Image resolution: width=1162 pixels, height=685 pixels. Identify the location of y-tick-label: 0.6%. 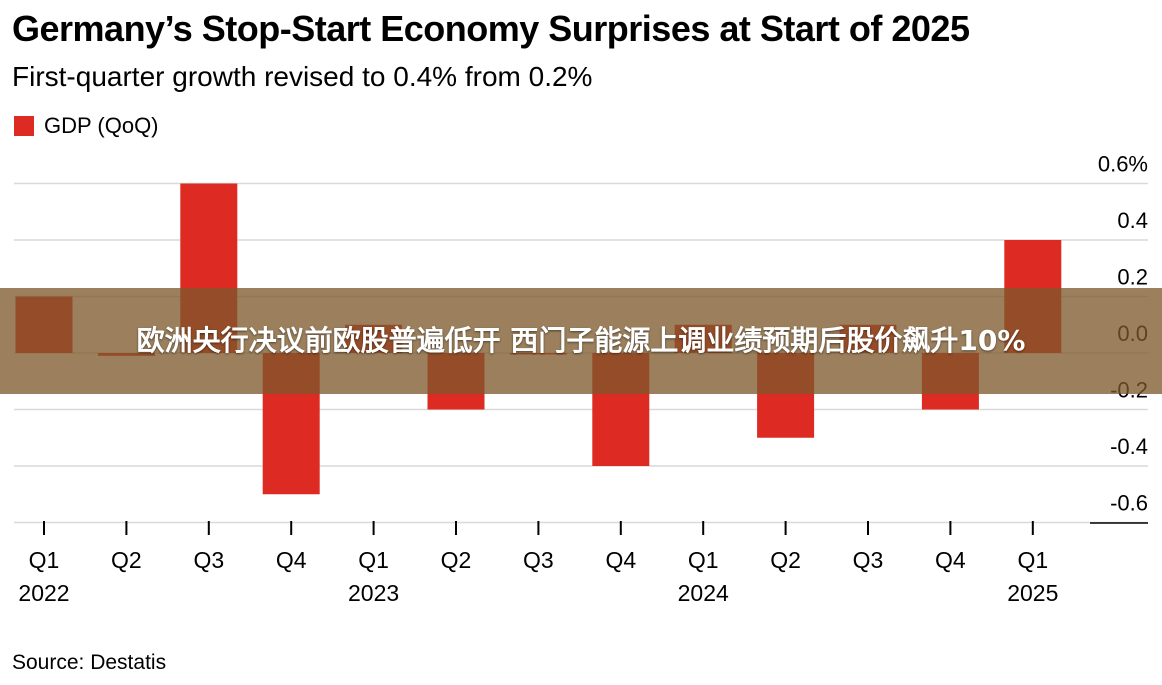
(1123, 164).